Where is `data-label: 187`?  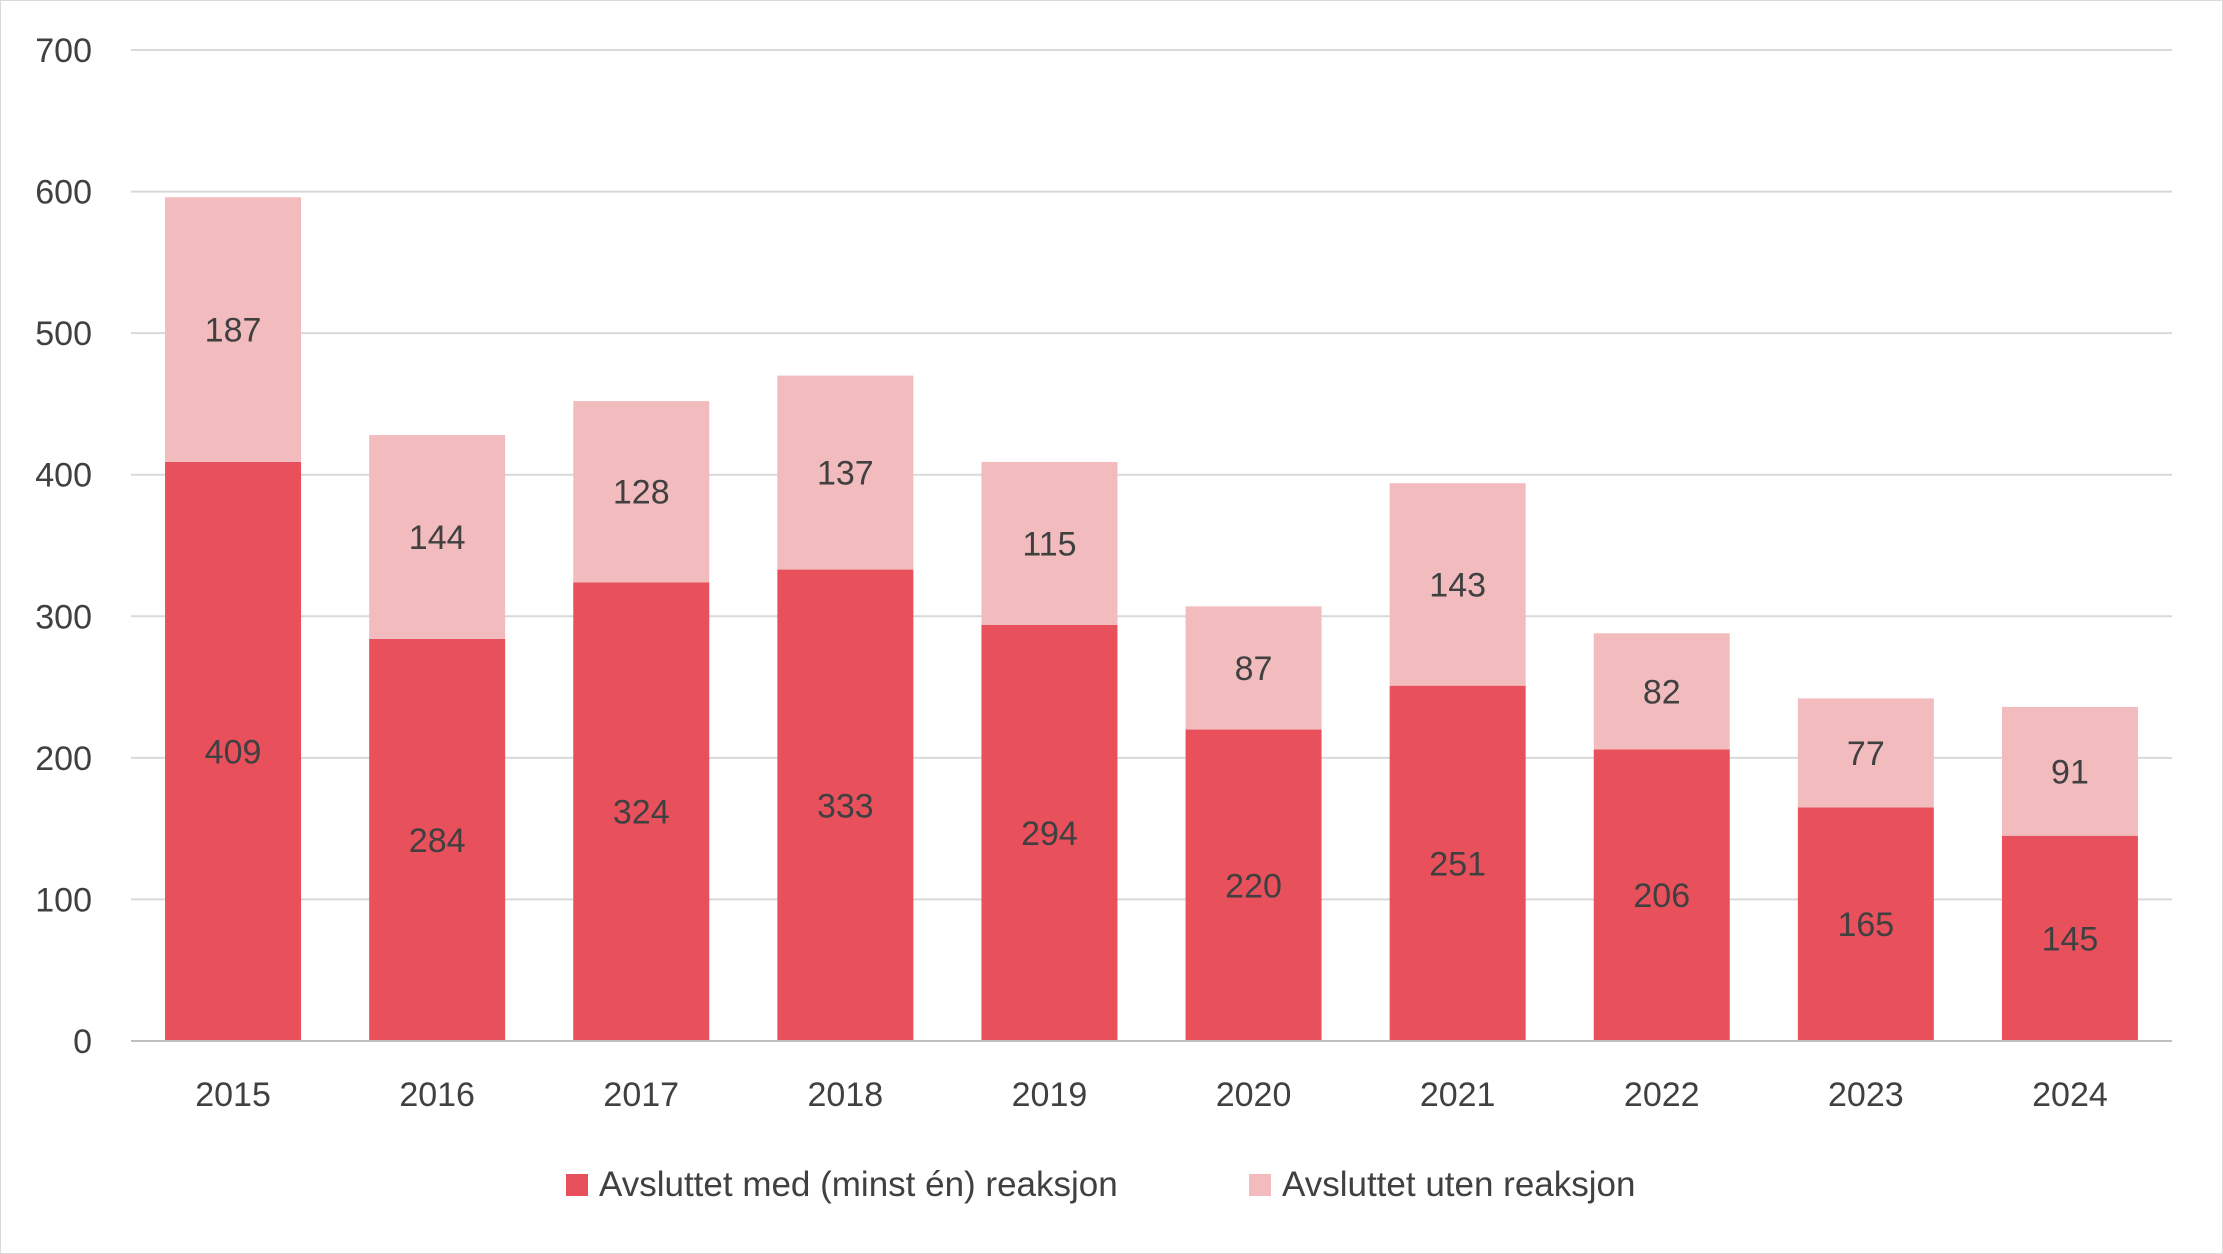 data-label: 187 is located at coordinates (233, 331).